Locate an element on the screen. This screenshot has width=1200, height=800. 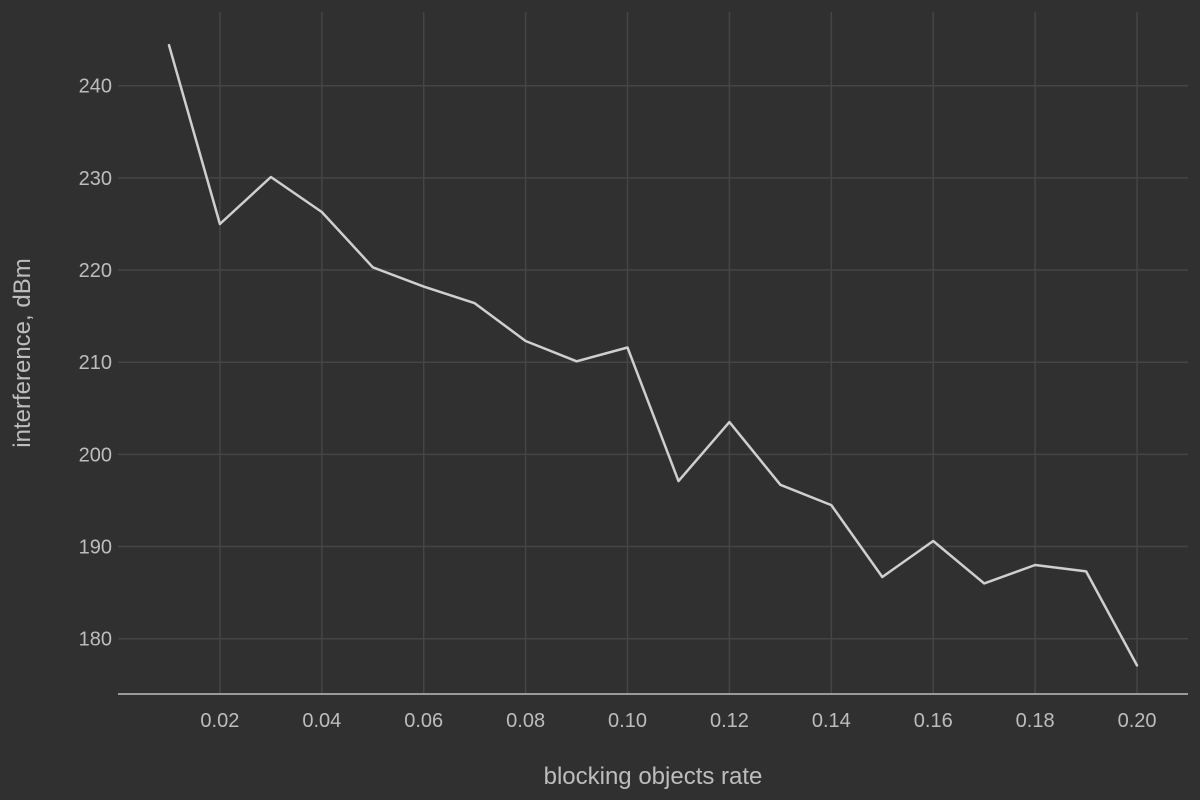
x-tick-label: 0.16 is located at coordinates (933, 721).